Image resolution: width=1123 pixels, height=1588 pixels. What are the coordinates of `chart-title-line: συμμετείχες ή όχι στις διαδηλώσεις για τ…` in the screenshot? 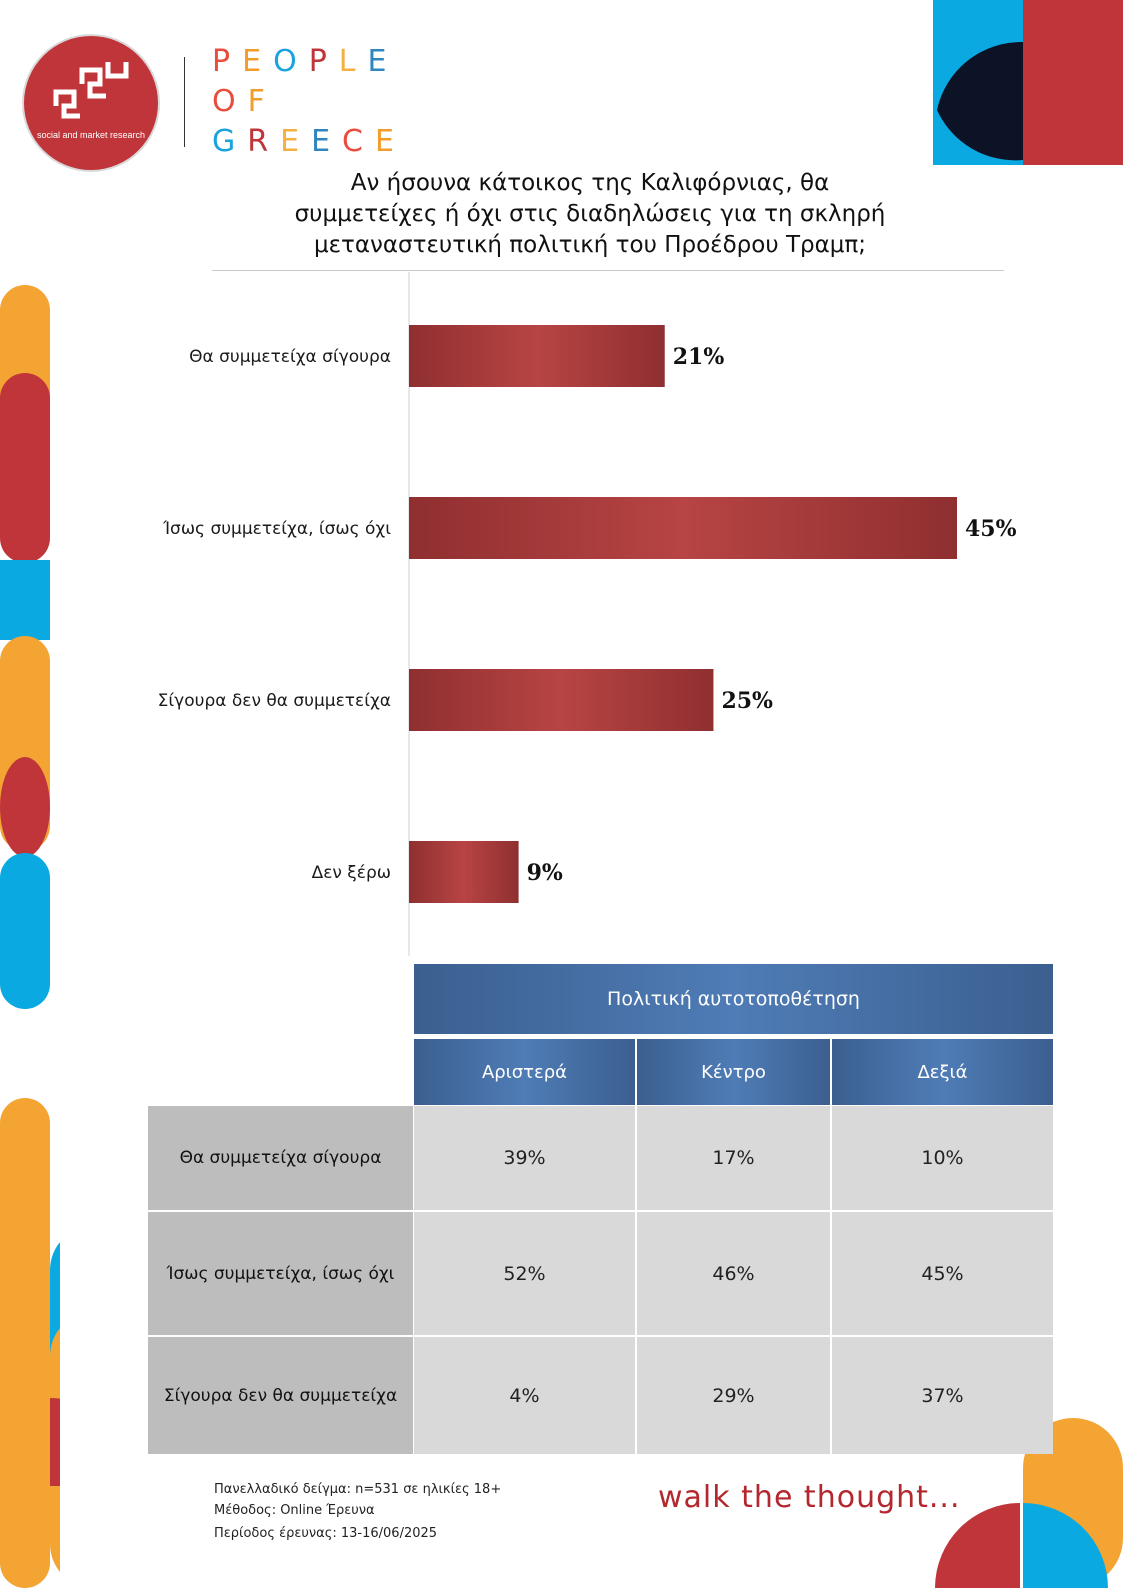 It's located at (590, 214).